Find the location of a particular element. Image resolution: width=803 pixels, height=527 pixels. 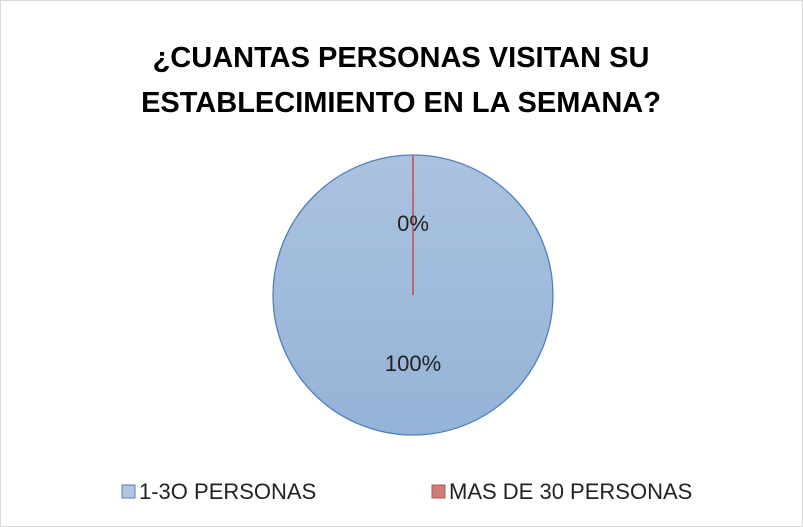

legend-label: 1-3O PERSONAS is located at coordinates (227, 491).